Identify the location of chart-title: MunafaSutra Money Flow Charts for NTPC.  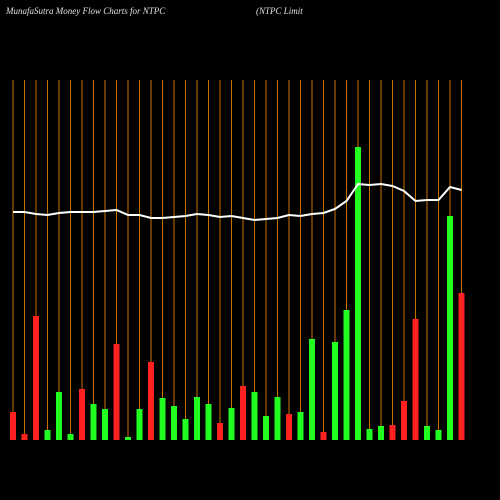
(85, 11).